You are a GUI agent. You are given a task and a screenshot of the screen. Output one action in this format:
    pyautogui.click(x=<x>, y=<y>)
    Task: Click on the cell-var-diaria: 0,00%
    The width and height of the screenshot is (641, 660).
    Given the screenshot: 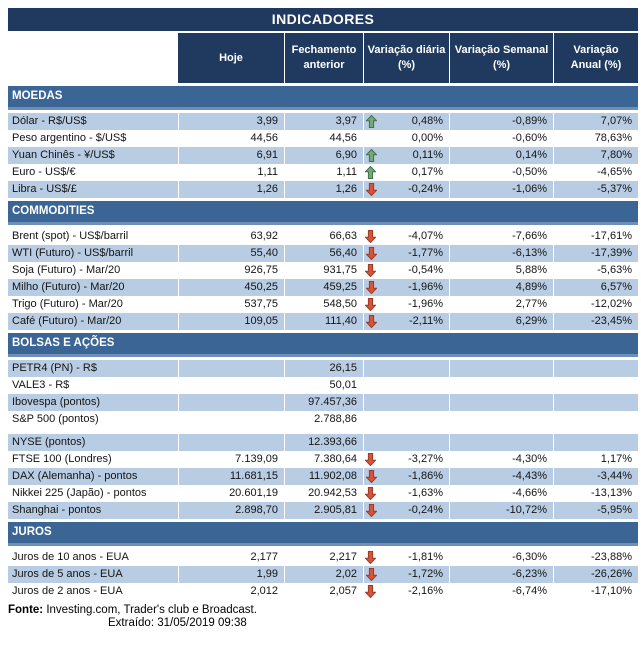 What is the action you would take?
    pyautogui.click(x=427, y=138)
    